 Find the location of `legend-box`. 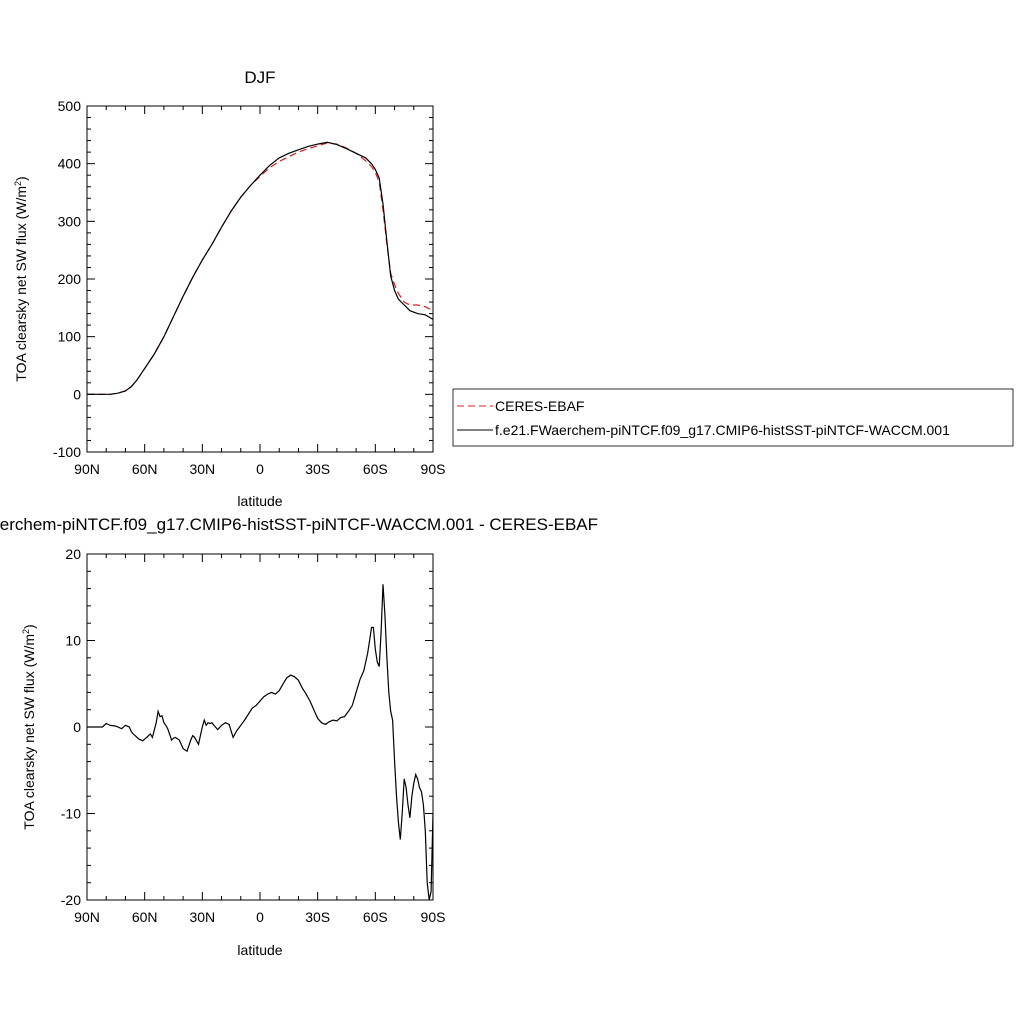

legend-box is located at coordinates (733, 417).